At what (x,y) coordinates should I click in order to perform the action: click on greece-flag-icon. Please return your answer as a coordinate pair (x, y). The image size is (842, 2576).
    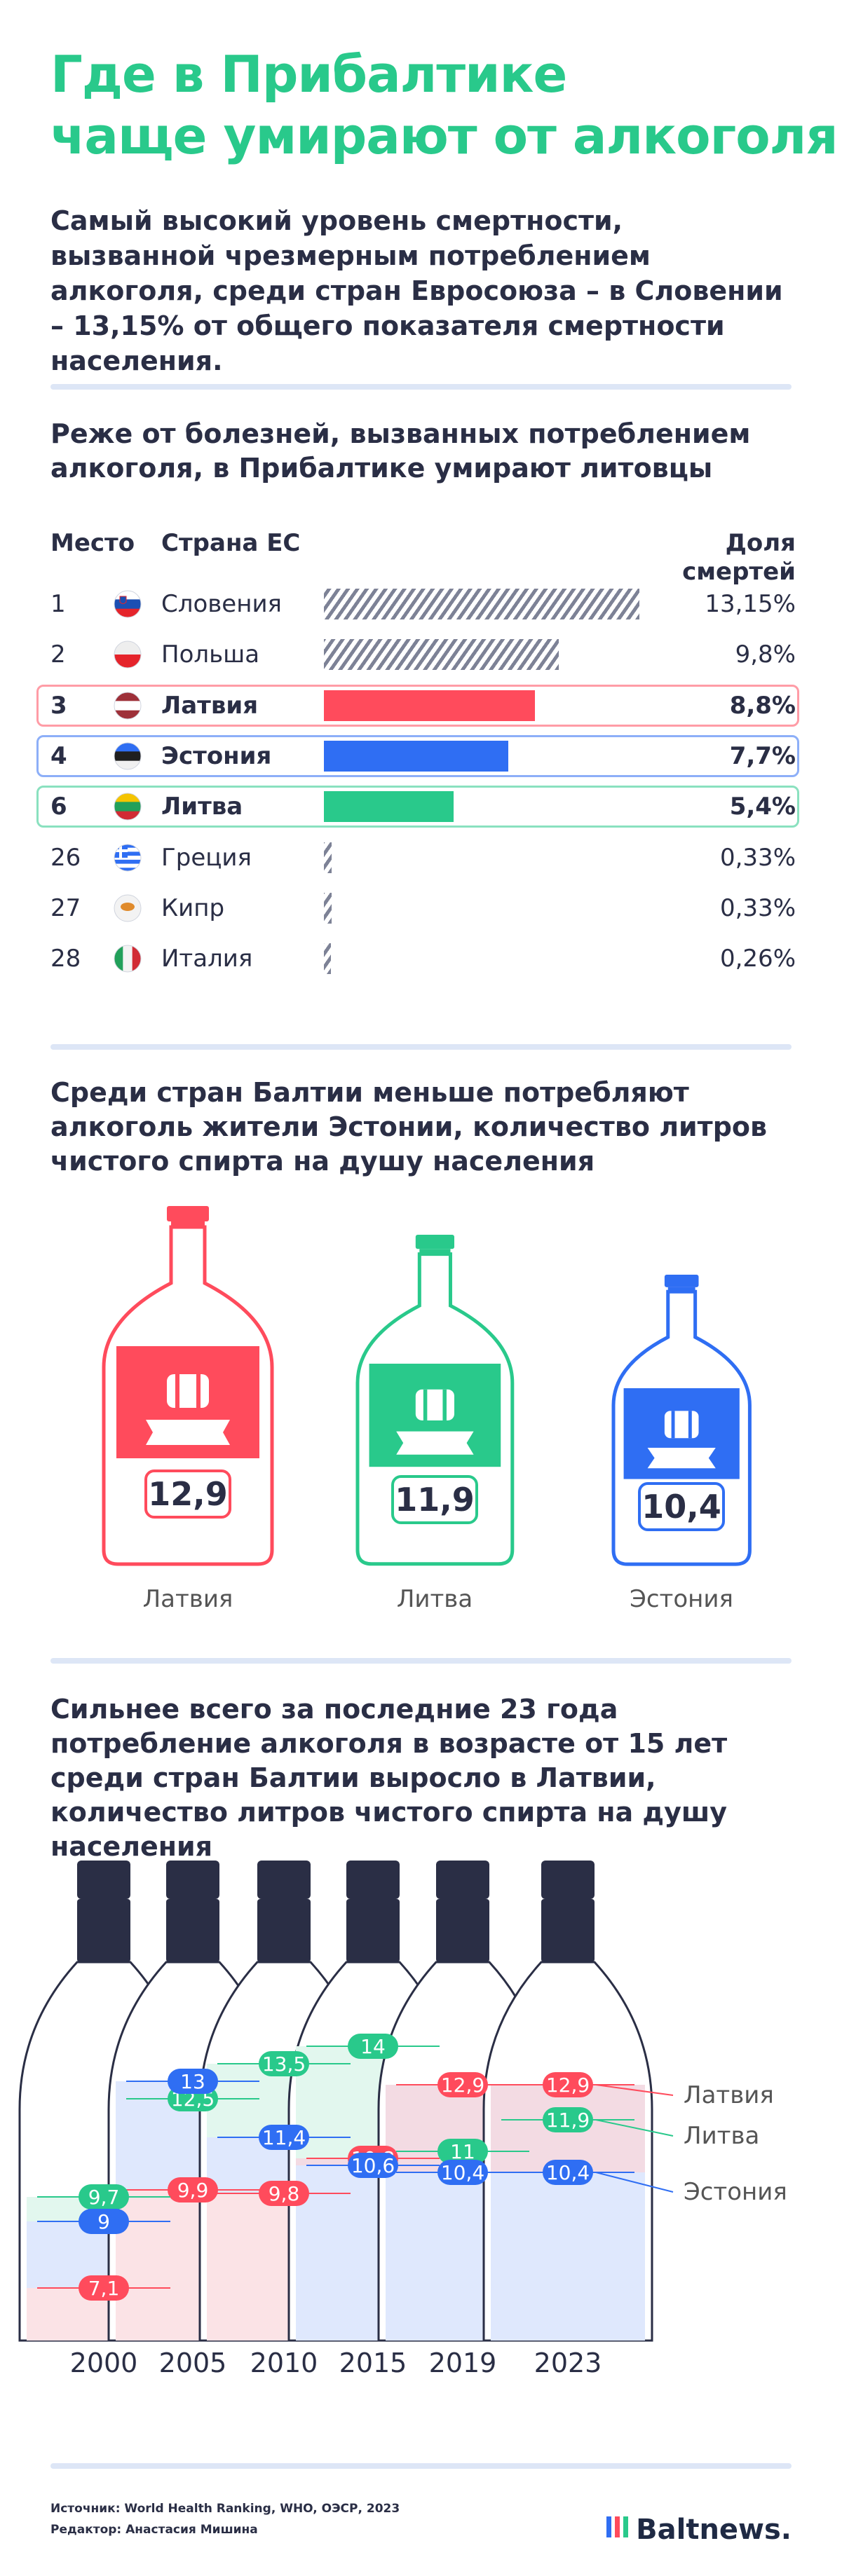
    Looking at the image, I should click on (128, 857).